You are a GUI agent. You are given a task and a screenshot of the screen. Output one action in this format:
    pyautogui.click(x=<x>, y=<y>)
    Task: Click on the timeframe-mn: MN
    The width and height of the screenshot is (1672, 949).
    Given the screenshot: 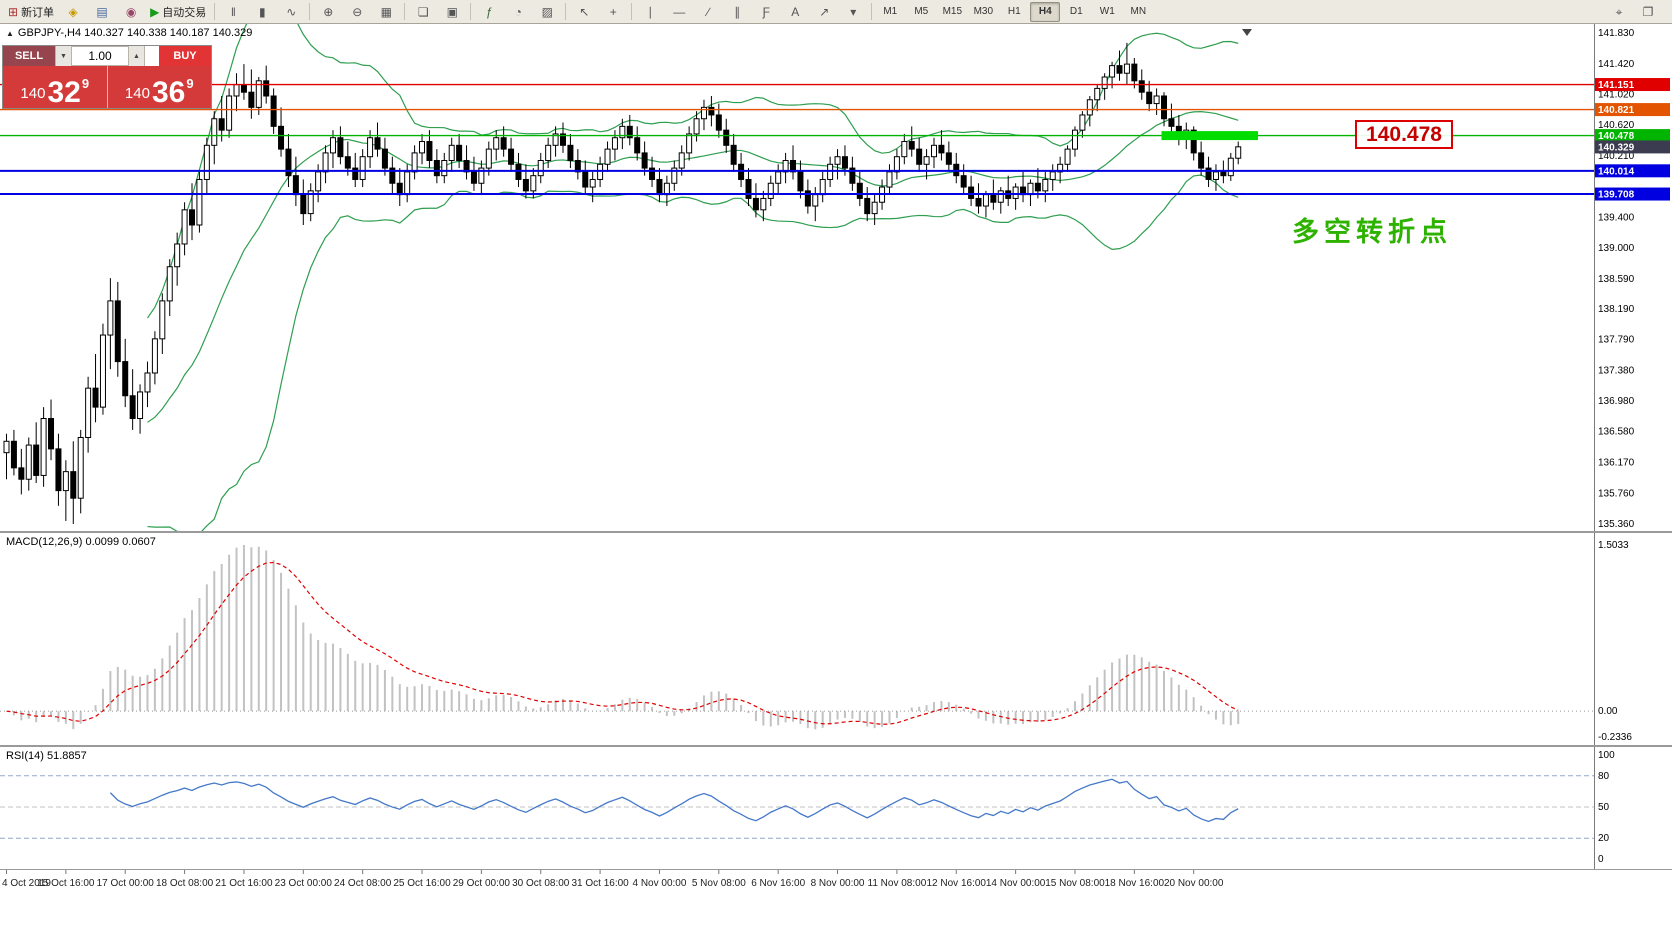 What is the action you would take?
    pyautogui.click(x=1138, y=11)
    